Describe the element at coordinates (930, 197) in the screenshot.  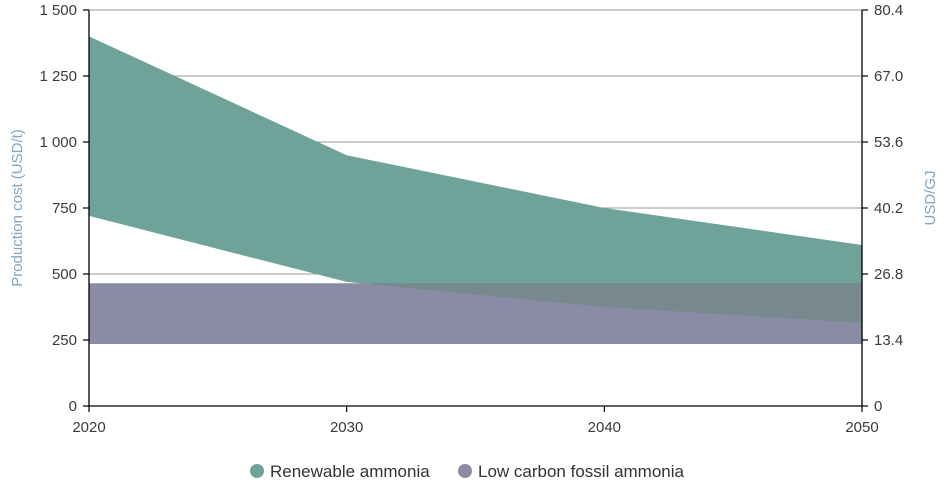
I see `y2-axis-title: USD/GJ` at that location.